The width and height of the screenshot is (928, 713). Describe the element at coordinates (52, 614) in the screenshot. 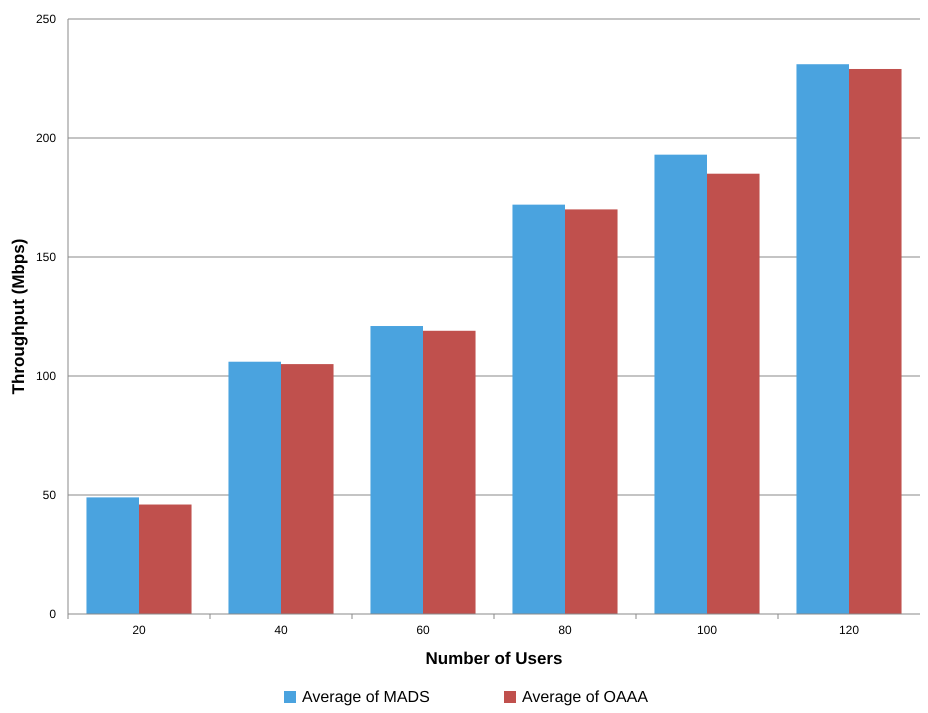

I see `y-tick-label: 0` at that location.